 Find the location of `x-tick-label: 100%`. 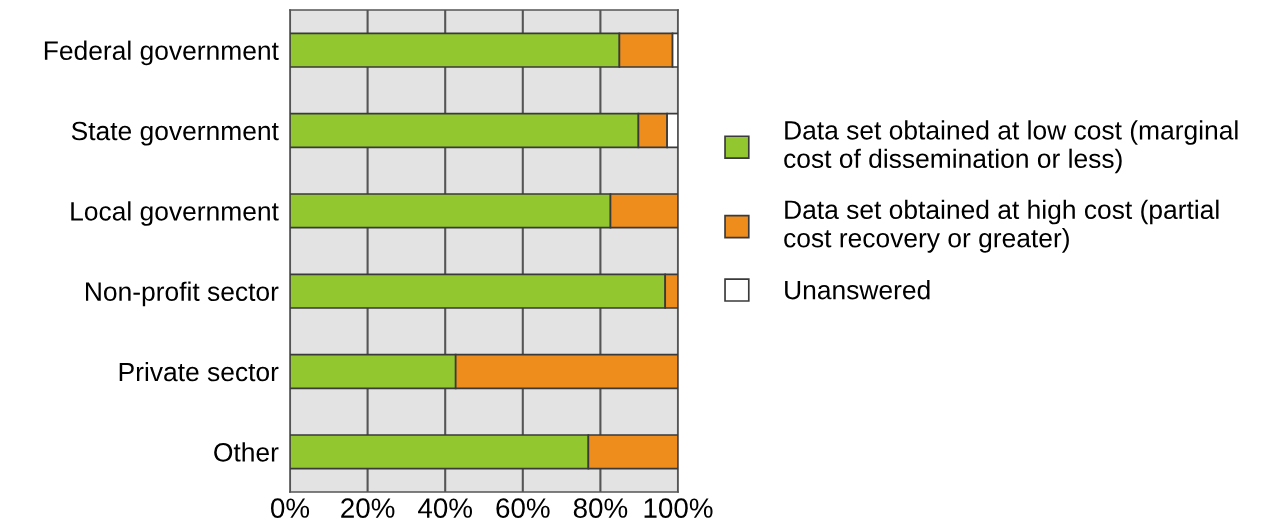

x-tick-label: 100% is located at coordinates (678, 508).